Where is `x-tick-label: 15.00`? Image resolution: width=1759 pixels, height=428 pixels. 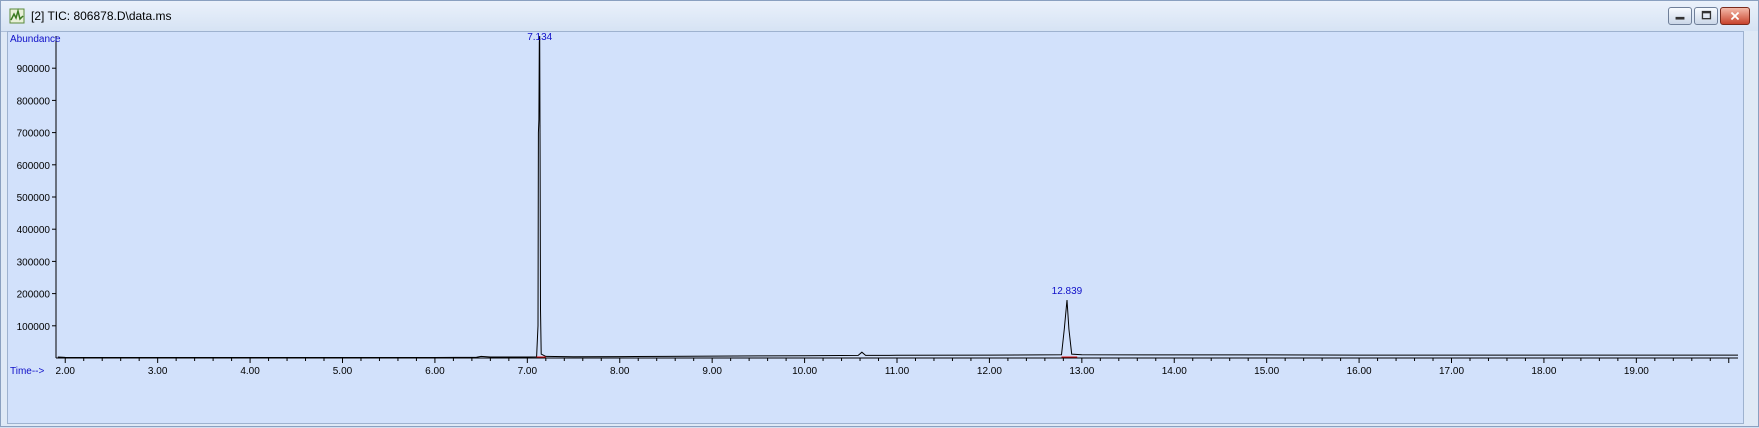 x-tick-label: 15.00 is located at coordinates (1266, 371).